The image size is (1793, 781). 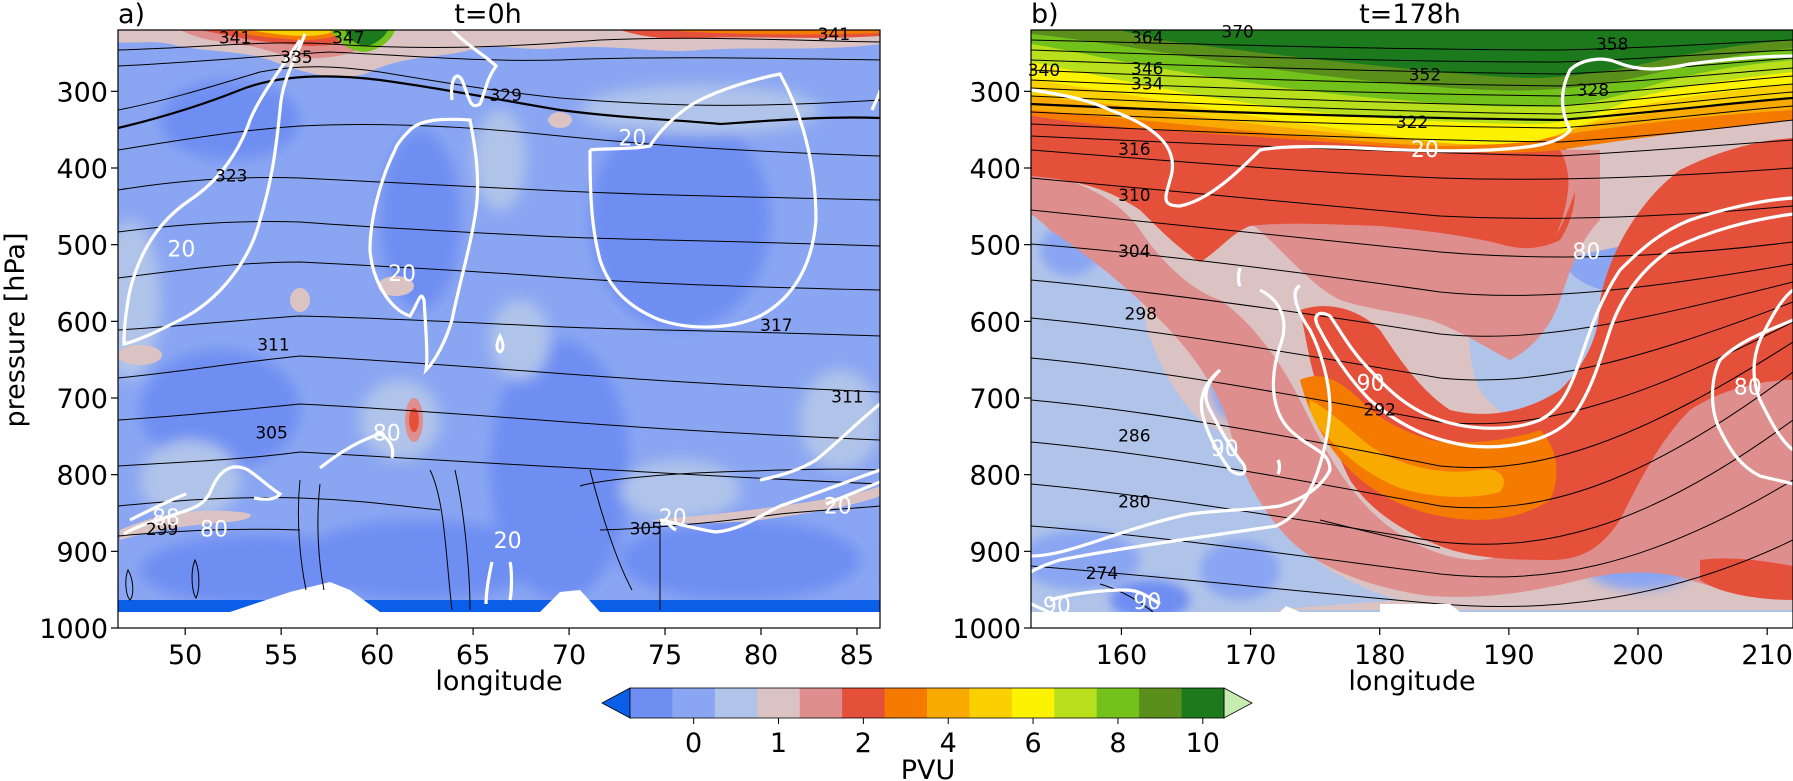 What do you see at coordinates (986, 629) in the screenshot?
I see `y-tick-label: 1000` at bounding box center [986, 629].